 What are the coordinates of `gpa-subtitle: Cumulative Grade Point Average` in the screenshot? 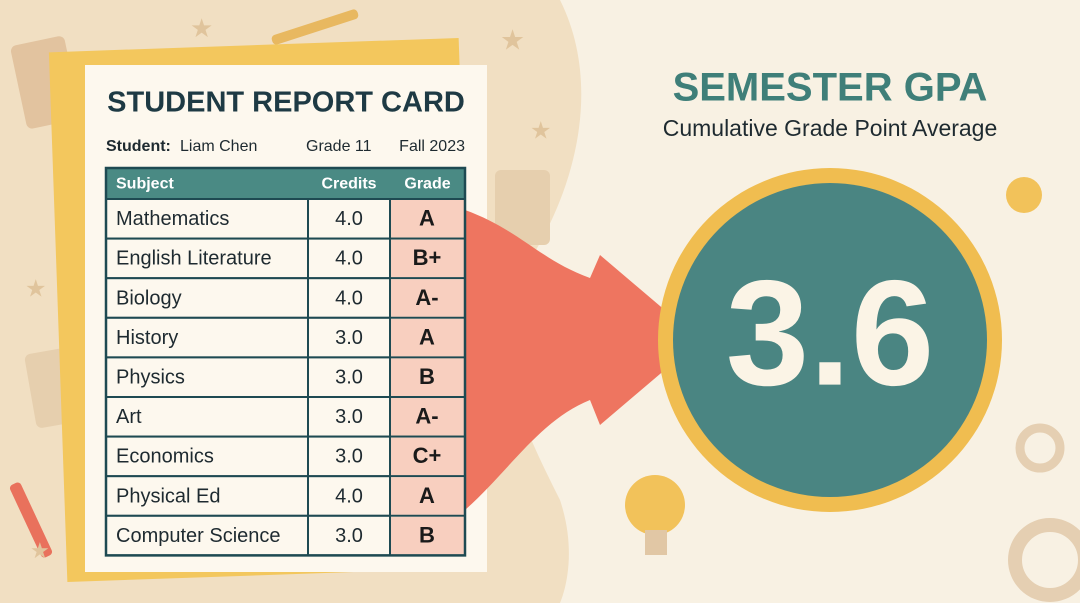 It's located at (830, 128).